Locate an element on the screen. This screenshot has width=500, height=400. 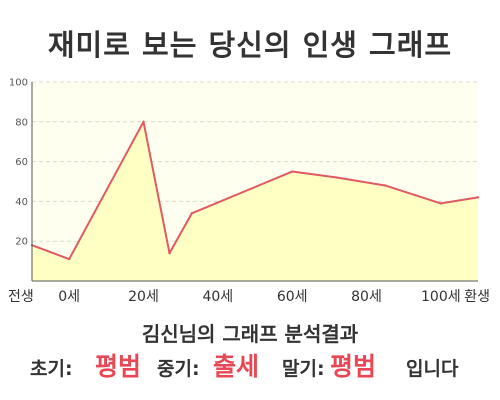
x-tick-label-4: 60세 is located at coordinates (292, 297).